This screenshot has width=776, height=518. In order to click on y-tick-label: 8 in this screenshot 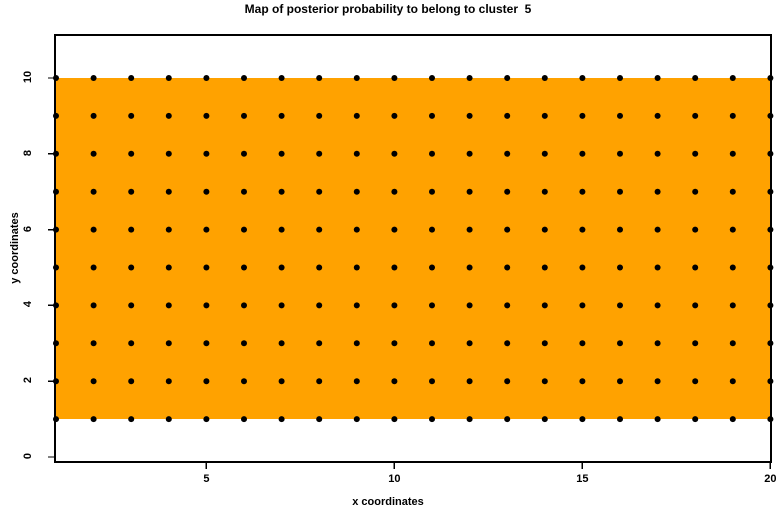, I will do `click(28, 152)`.